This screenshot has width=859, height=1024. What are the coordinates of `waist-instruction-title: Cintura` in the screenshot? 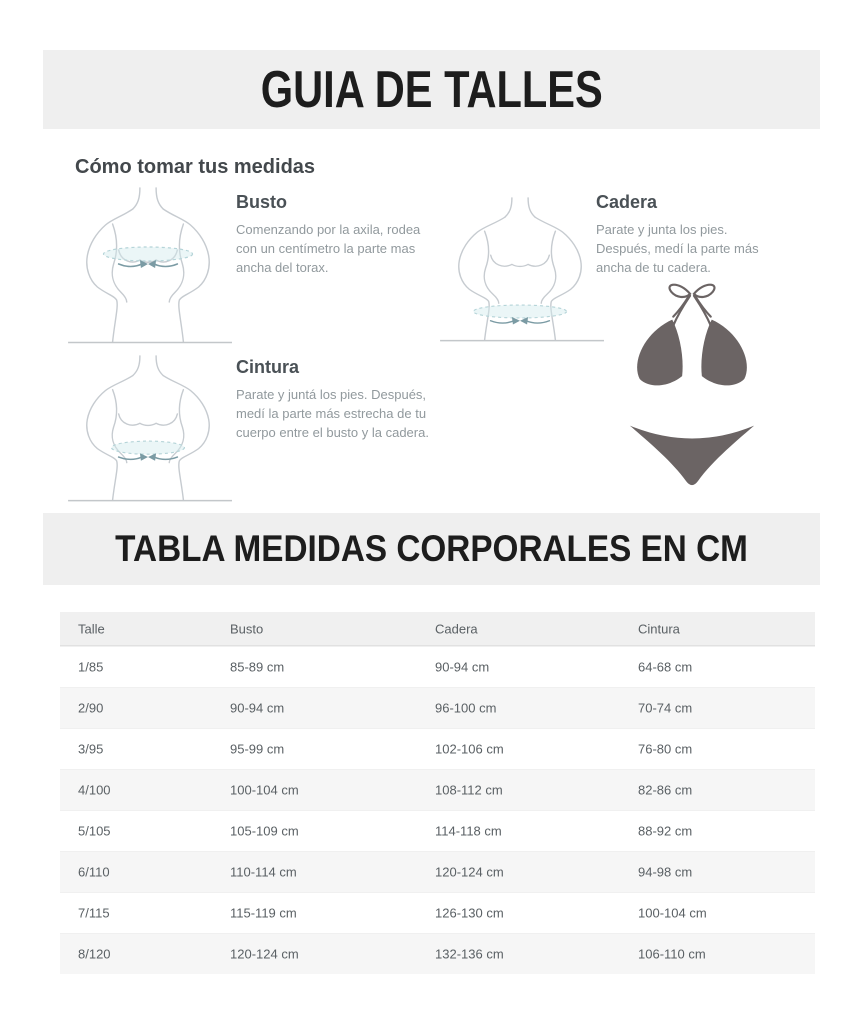 It's located at (267, 367).